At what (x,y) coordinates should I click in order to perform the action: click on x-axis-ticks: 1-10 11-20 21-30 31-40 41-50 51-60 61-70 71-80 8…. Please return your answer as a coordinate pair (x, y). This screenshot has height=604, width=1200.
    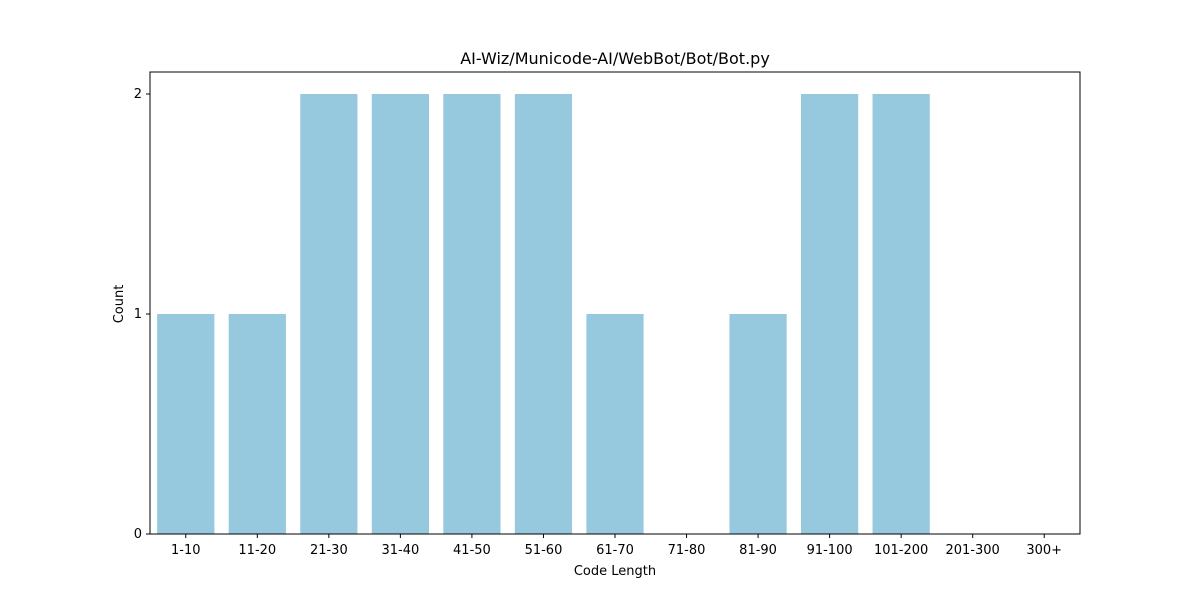
    Looking at the image, I should click on (616, 546).